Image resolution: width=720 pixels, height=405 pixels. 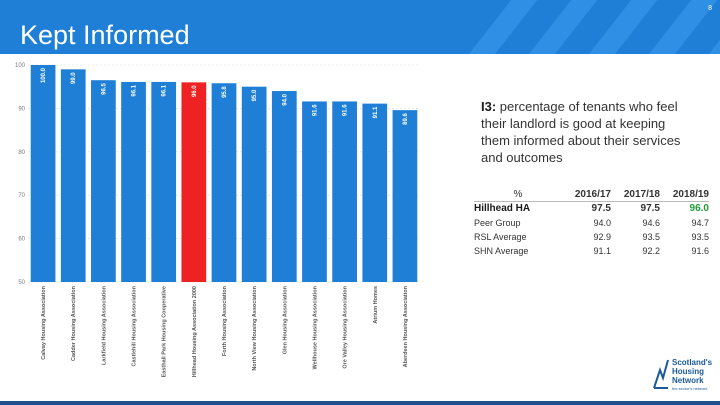 What do you see at coordinates (376, 305) in the screenshot?
I see `category-label: Atrium Homes` at bounding box center [376, 305].